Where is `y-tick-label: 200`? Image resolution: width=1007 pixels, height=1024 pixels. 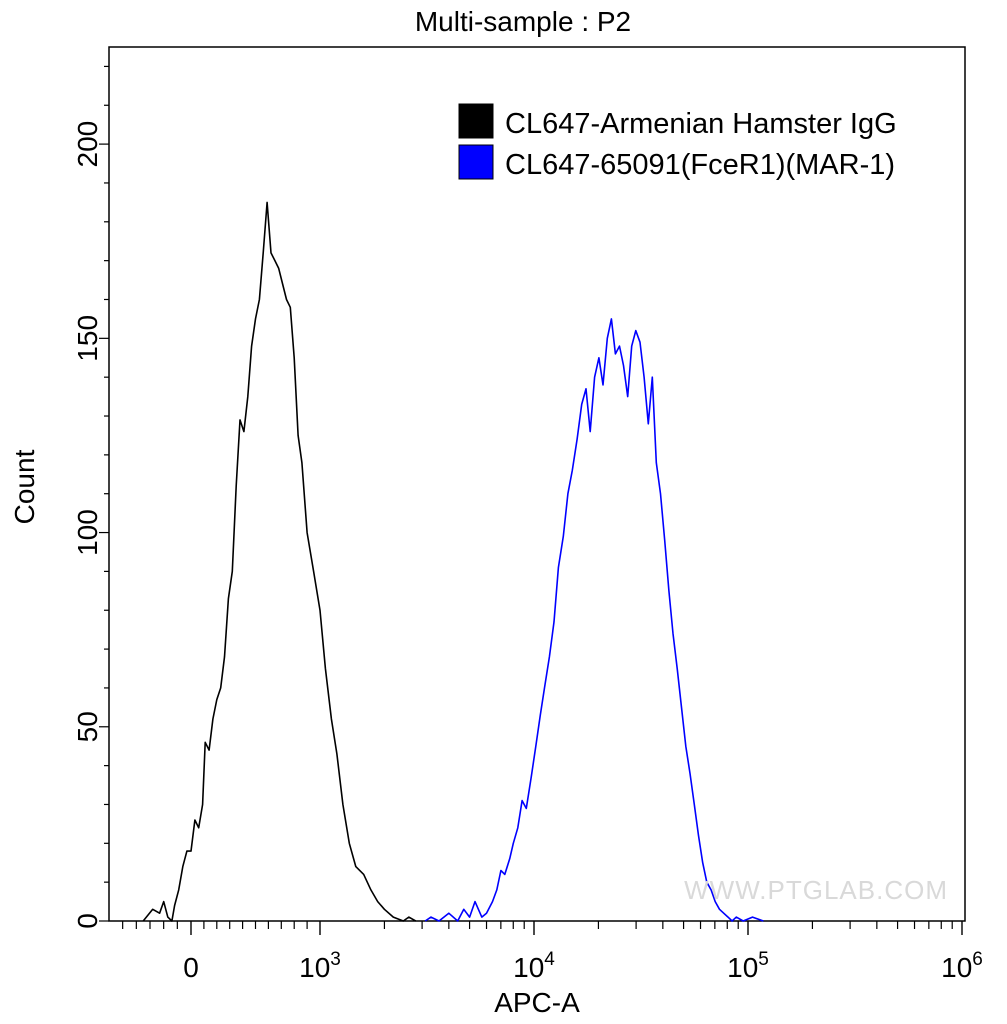 y-tick-label: 200 is located at coordinates (87, 144).